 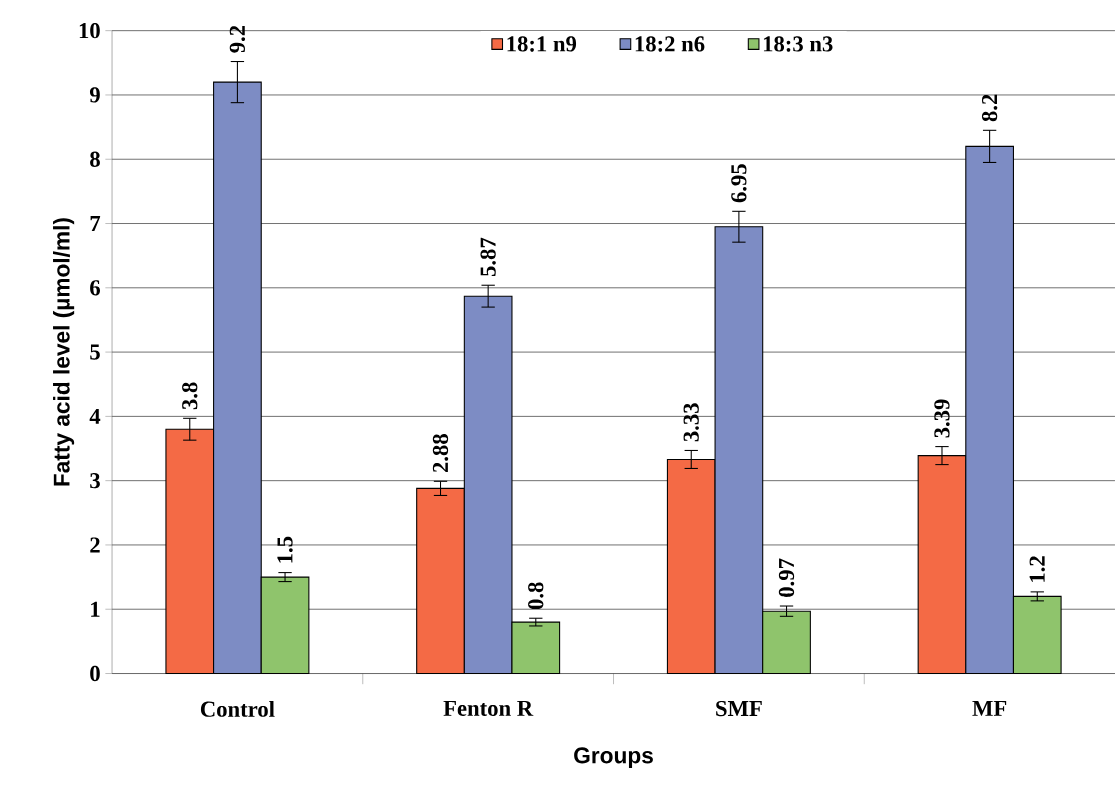 I want to click on data-label: 8.2, so click(x=989, y=108).